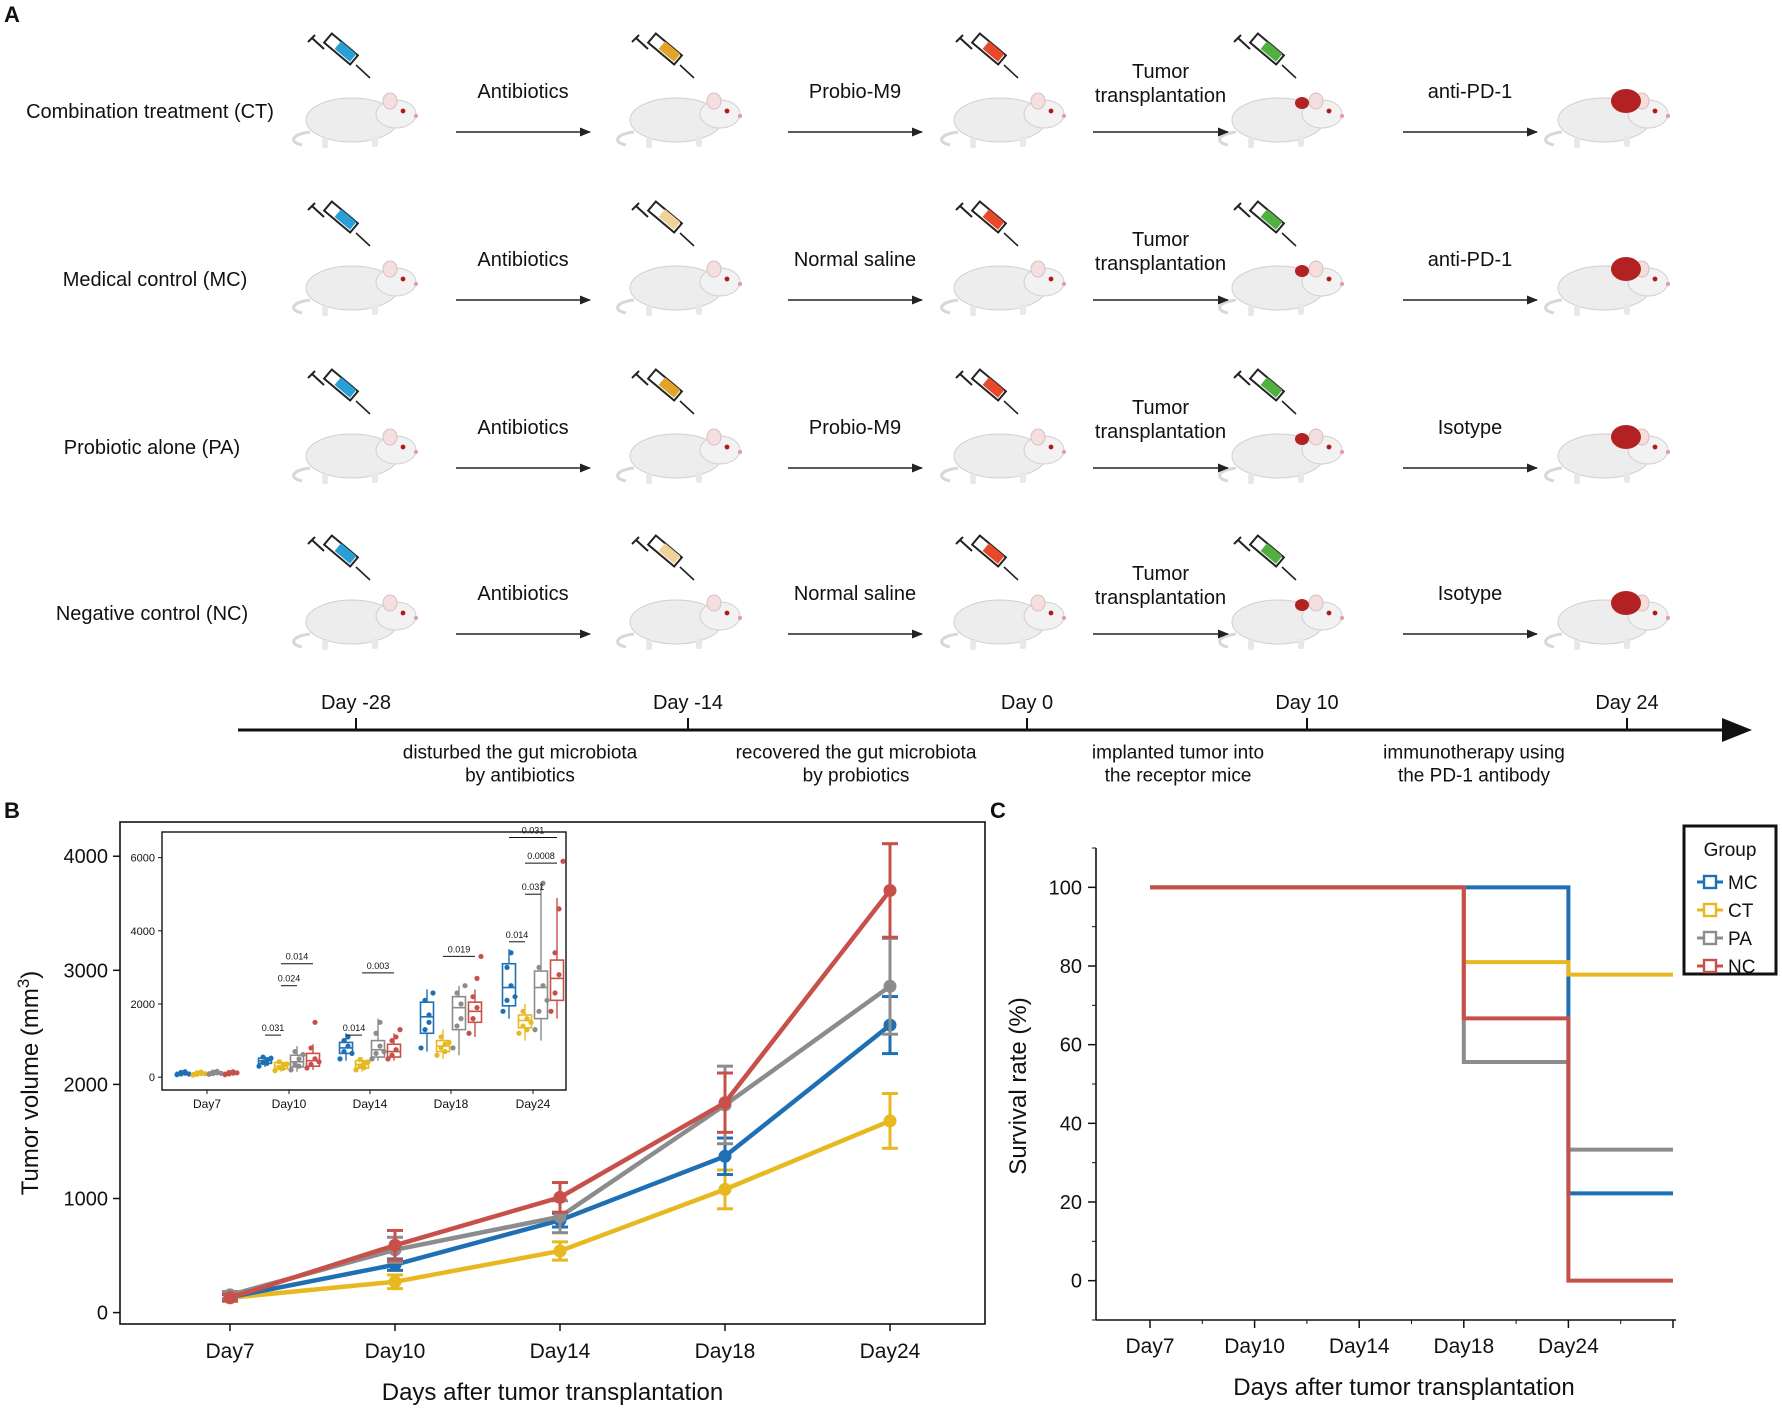  I want to click on x-tick-label: Day14, so click(1359, 1346).